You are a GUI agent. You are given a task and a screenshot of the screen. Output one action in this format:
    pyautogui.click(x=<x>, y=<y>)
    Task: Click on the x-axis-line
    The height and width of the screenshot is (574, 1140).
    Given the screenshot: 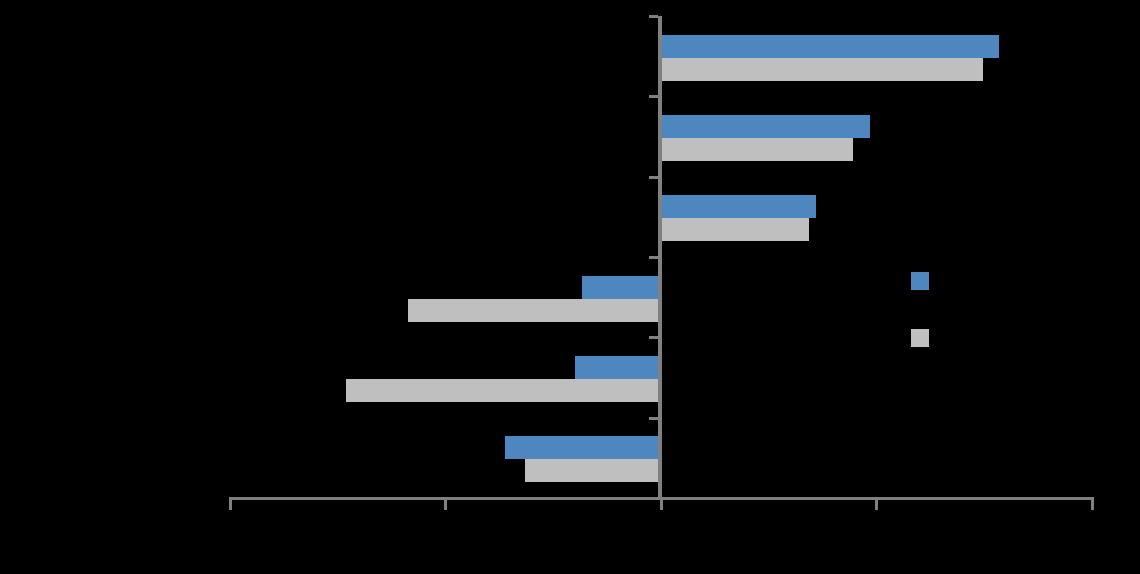 What is the action you would take?
    pyautogui.click(x=661, y=498)
    